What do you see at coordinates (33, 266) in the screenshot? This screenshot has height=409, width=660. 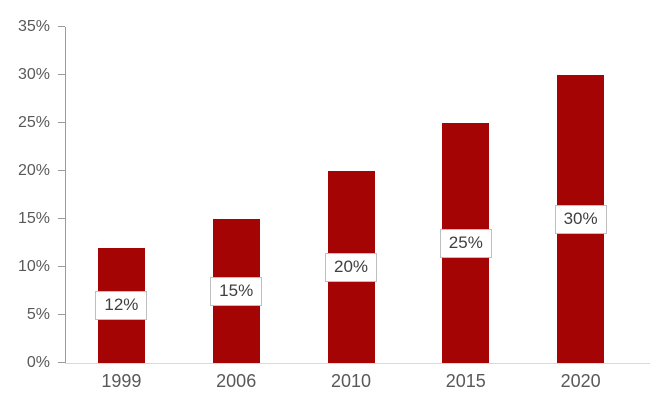 I see `y-axis-tick-label: 10%` at bounding box center [33, 266].